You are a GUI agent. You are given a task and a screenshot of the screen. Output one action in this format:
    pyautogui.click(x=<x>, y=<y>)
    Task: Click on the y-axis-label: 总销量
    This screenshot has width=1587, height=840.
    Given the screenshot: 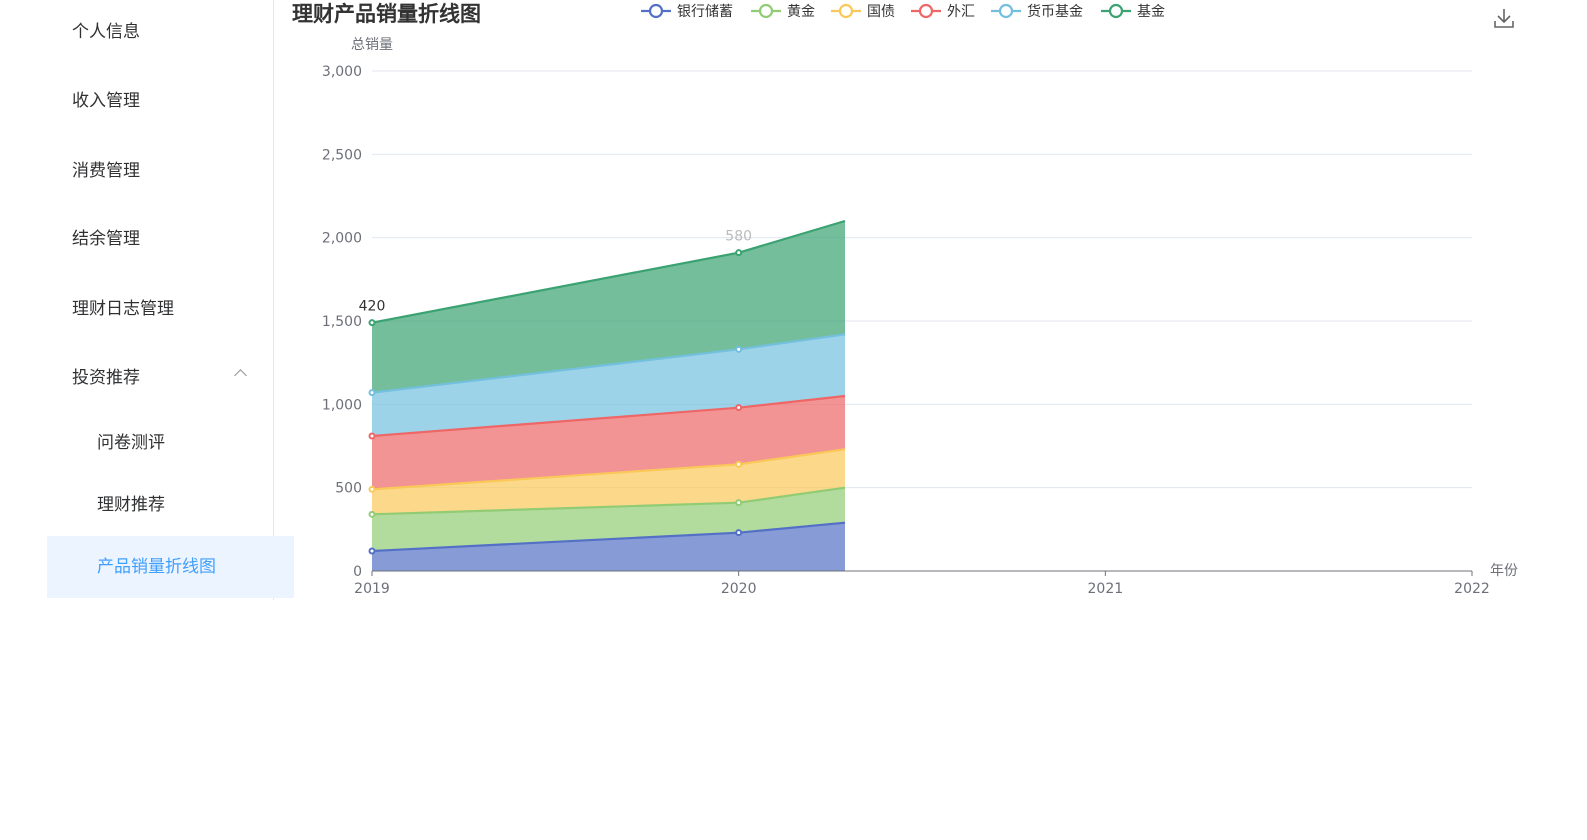 What is the action you would take?
    pyautogui.click(x=372, y=45)
    